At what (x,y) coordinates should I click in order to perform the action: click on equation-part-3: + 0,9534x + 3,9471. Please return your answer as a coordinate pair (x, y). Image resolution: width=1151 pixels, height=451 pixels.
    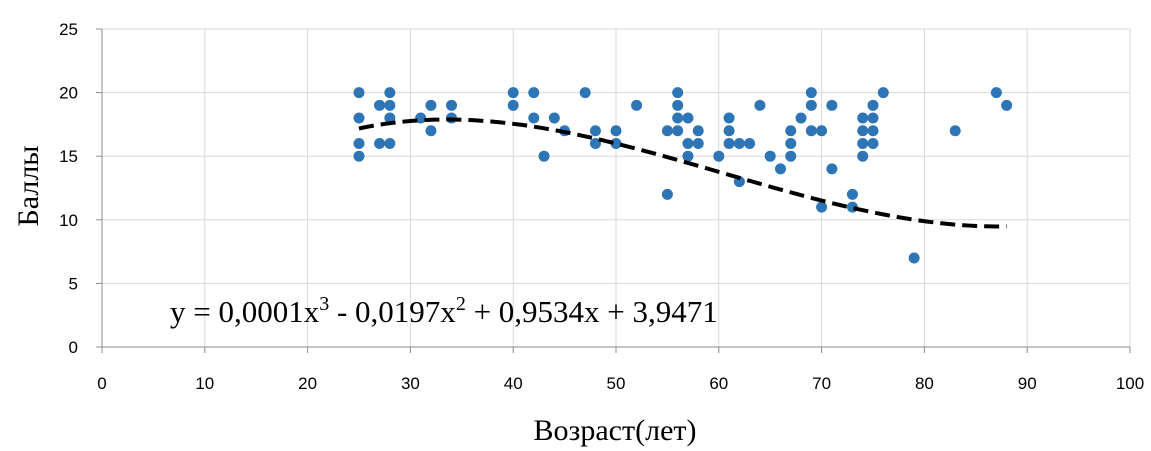
    Looking at the image, I should click on (592, 311).